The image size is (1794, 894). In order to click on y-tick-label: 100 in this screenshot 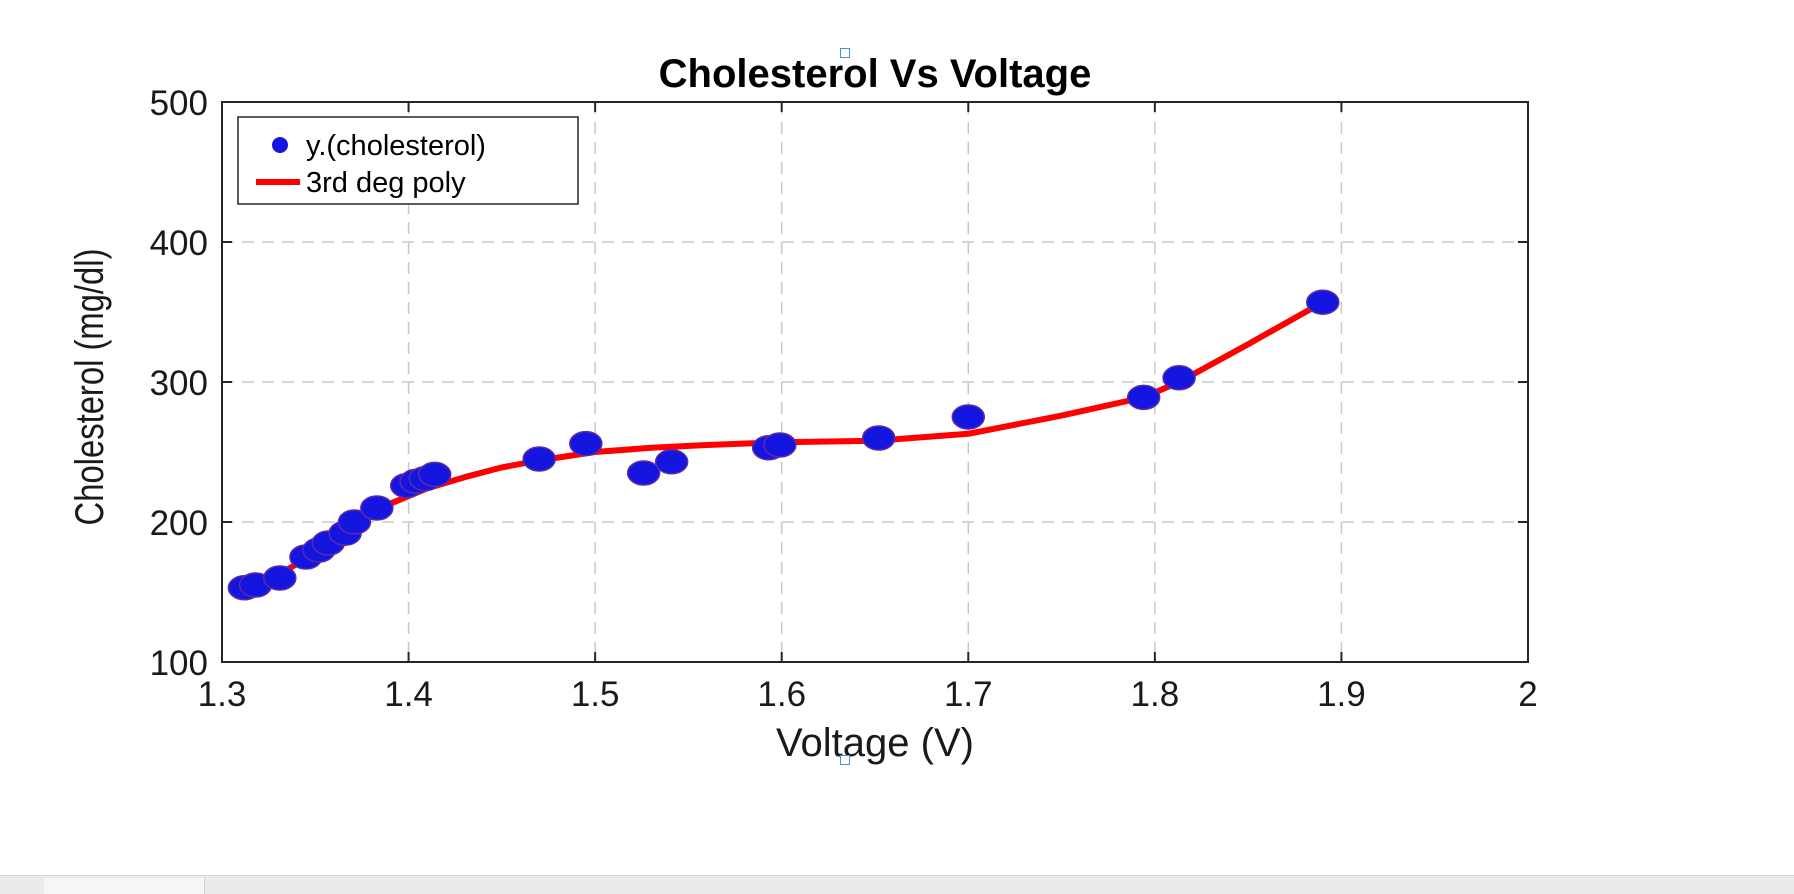, I will do `click(179, 663)`.